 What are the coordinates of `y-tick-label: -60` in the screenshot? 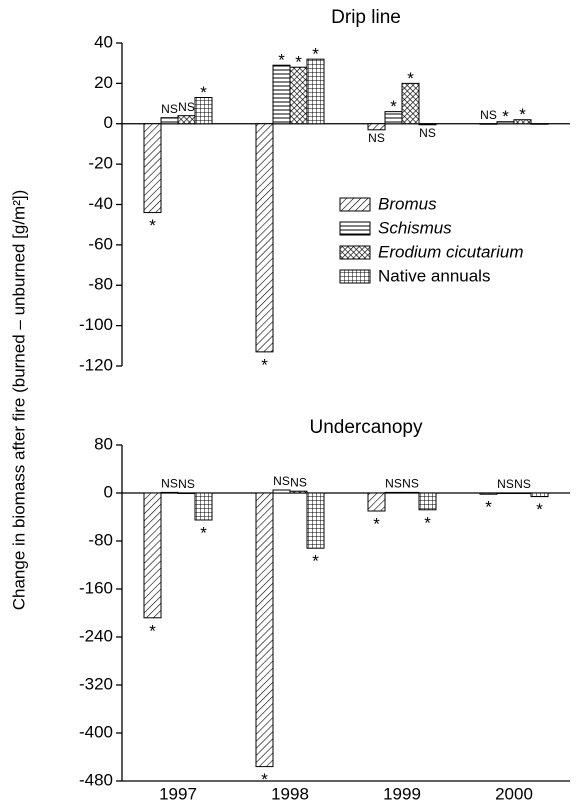 It's located at (100, 243).